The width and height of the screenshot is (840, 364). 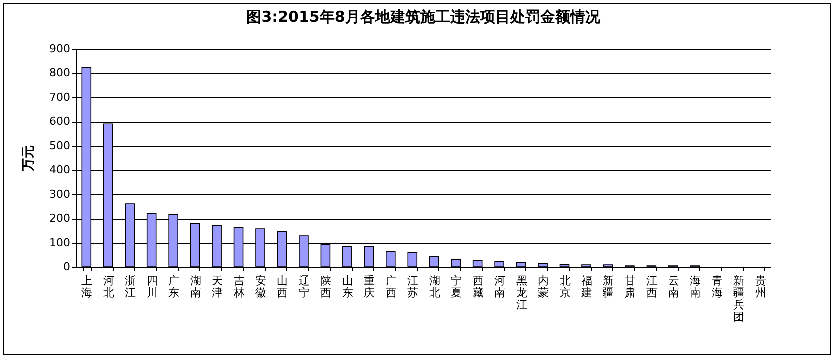 I want to click on y-tick-label: 100, so click(x=60, y=243).